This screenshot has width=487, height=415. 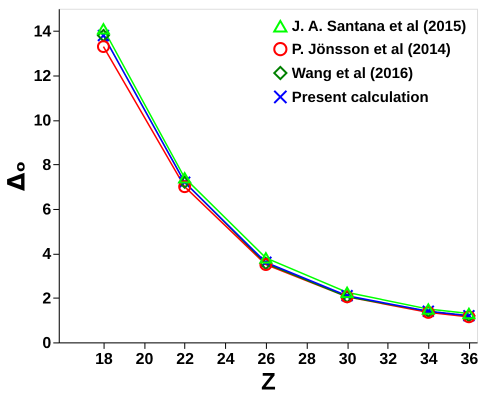 What do you see at coordinates (47, 165) in the screenshot?
I see `y-tick-label: 8` at bounding box center [47, 165].